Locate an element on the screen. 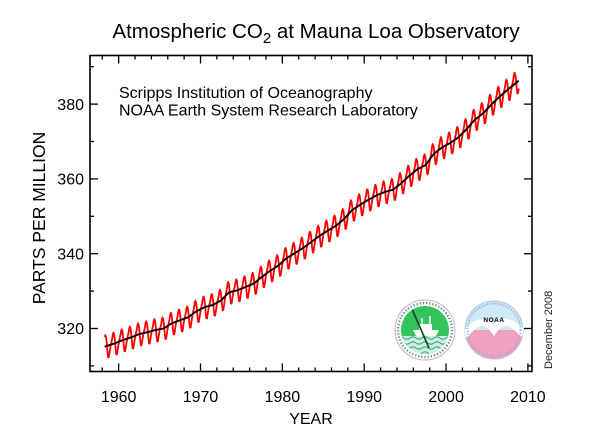 The image size is (600, 435). chart-title: Atmospheric CO2 at Mauna Loa Observatory is located at coordinates (316, 33).